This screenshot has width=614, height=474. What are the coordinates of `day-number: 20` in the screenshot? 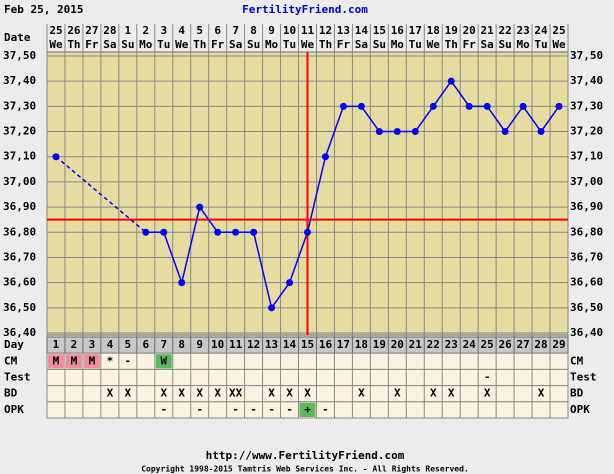 It's located at (397, 344).